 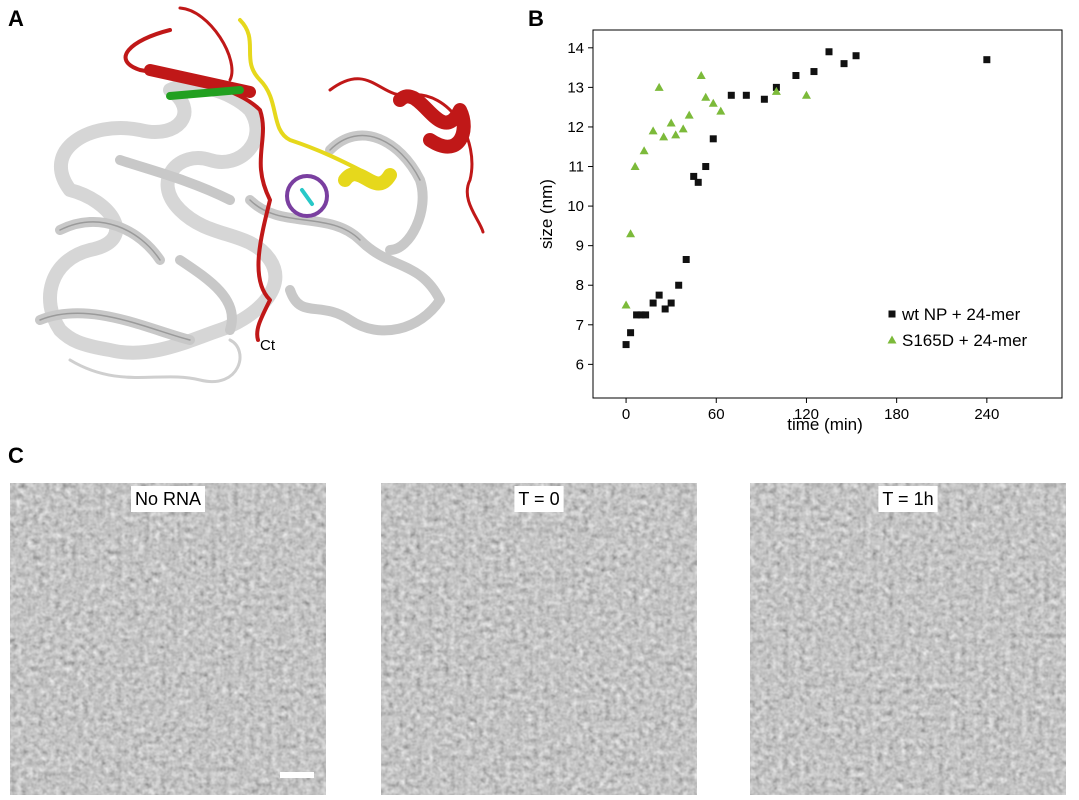 I want to click on micrograph-label: T = 0, so click(x=538, y=499).